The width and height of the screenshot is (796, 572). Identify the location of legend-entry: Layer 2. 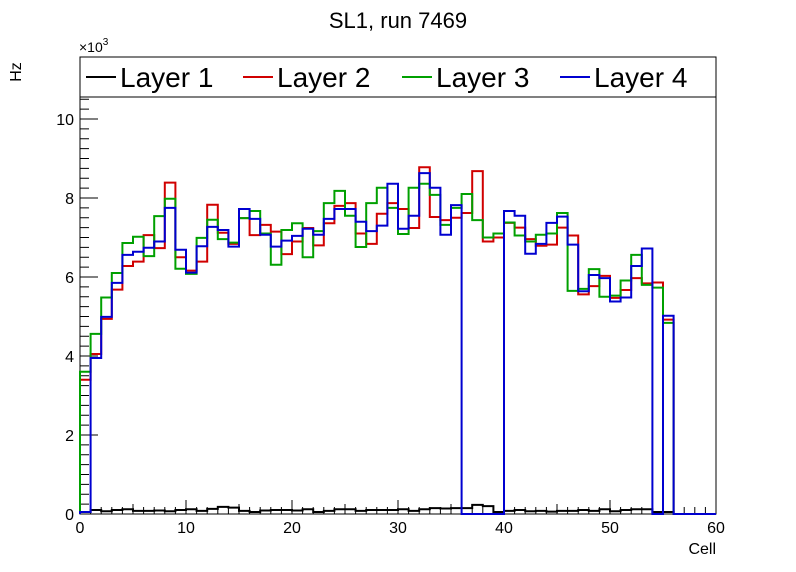
(306, 77).